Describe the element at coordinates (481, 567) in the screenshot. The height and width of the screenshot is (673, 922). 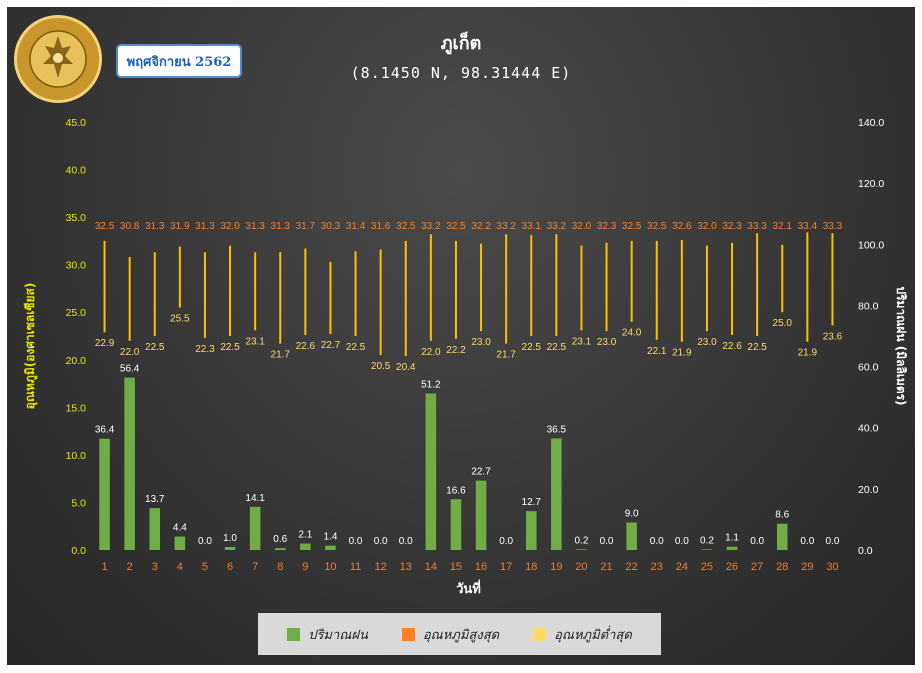
I see `x-axis-tick-label: 16` at that location.